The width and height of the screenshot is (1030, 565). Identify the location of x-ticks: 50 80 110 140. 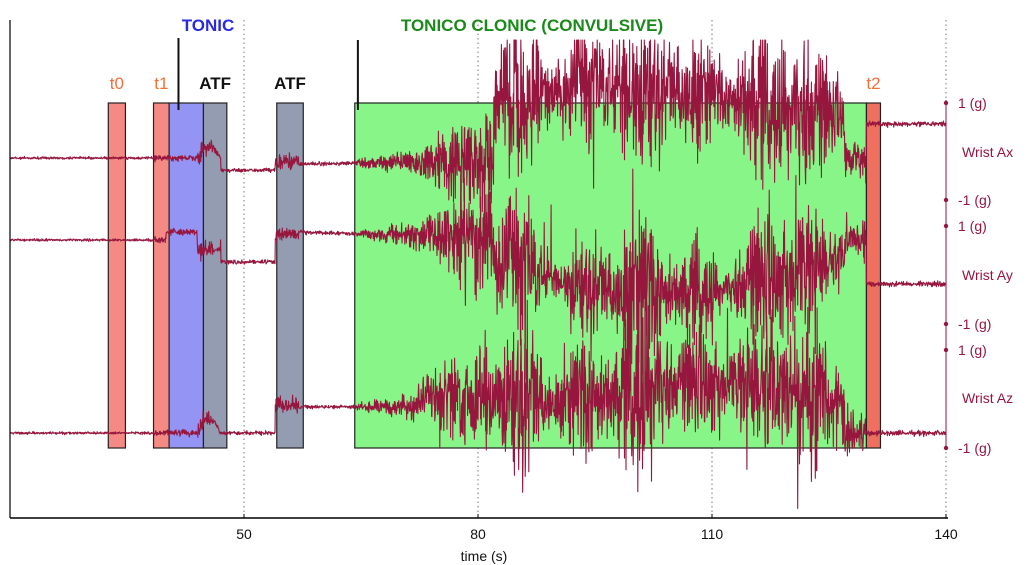
(597, 528).